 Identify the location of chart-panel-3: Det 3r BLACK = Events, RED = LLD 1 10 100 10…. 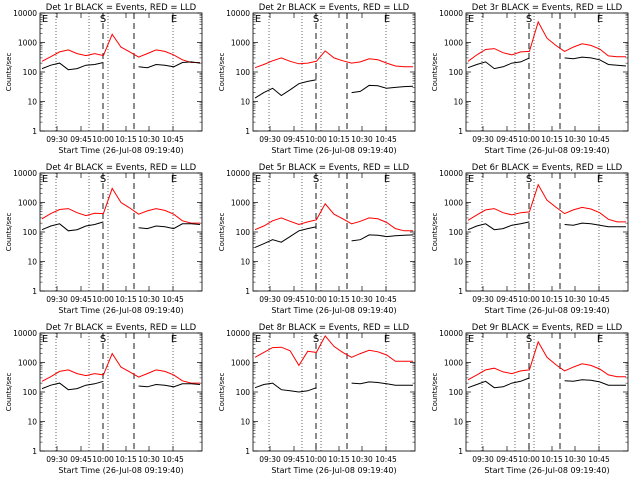
(530, 79).